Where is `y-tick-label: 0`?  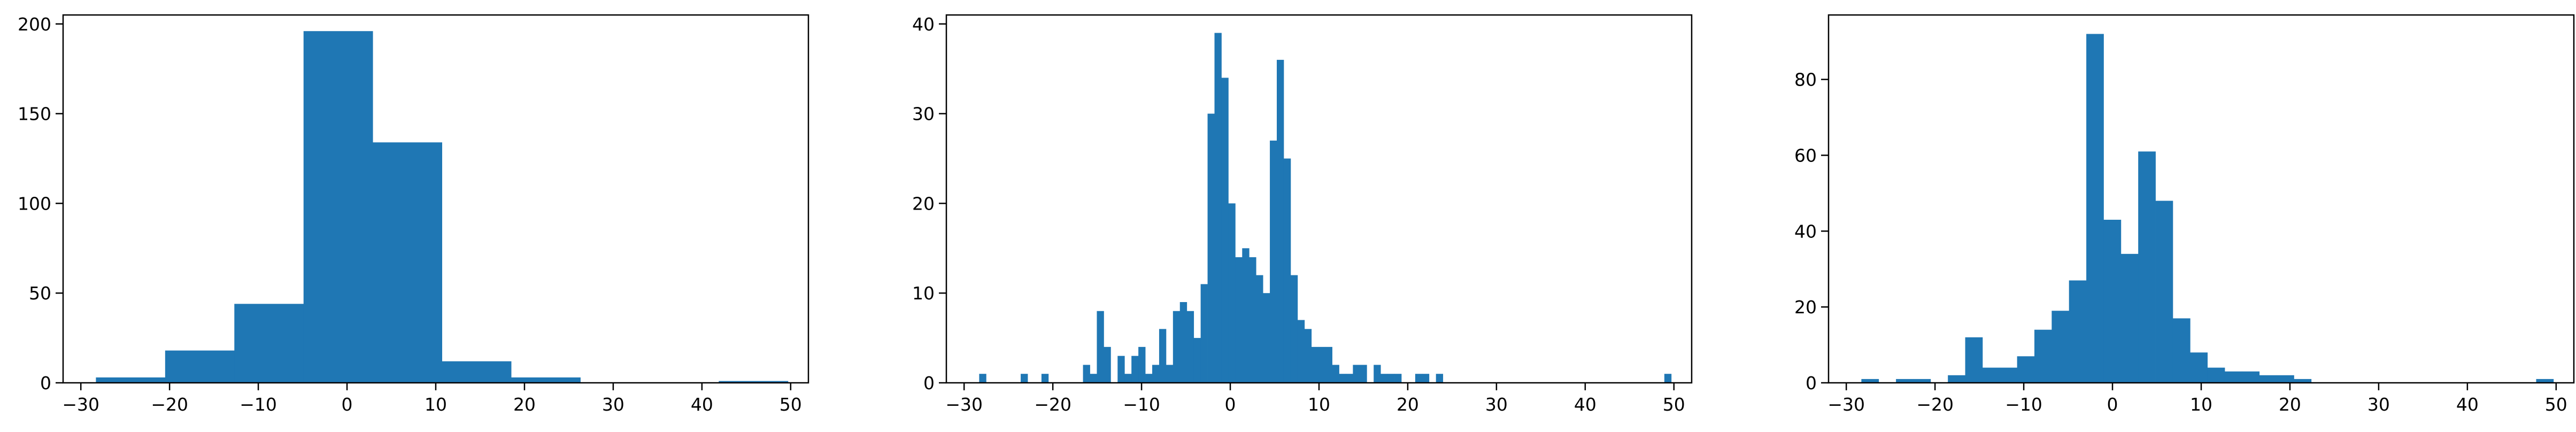 y-tick-label: 0 is located at coordinates (1811, 384).